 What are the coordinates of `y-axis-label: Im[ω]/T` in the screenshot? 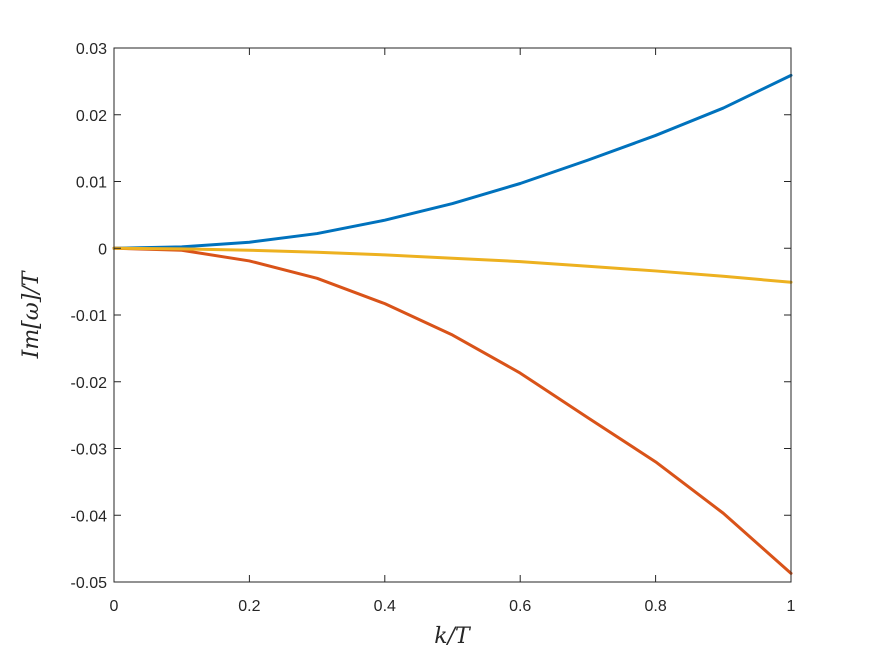 It's located at (31, 314).